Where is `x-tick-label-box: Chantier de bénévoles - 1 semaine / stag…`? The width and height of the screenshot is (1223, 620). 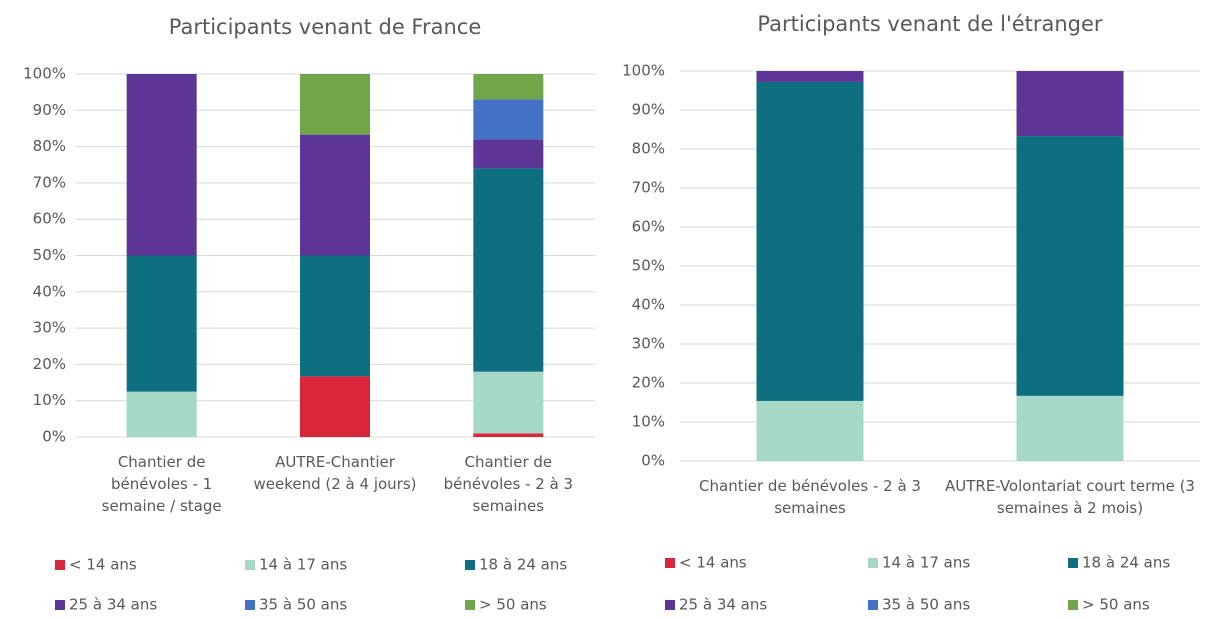 x-tick-label-box: Chantier de bénévoles - 1 semaine / stag… is located at coordinates (161, 484).